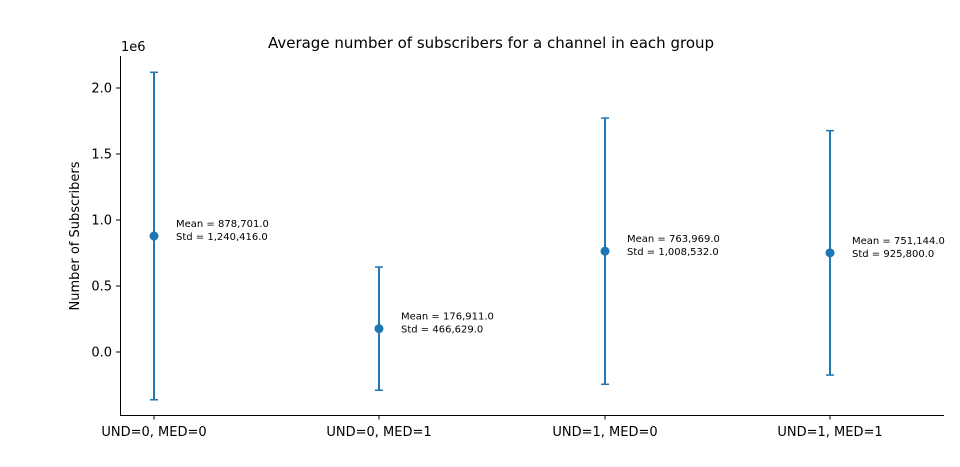 The image size is (960, 467). Describe the element at coordinates (604, 432) in the screenshot. I see `x-tick-label: UND=1, MED=0` at that location.